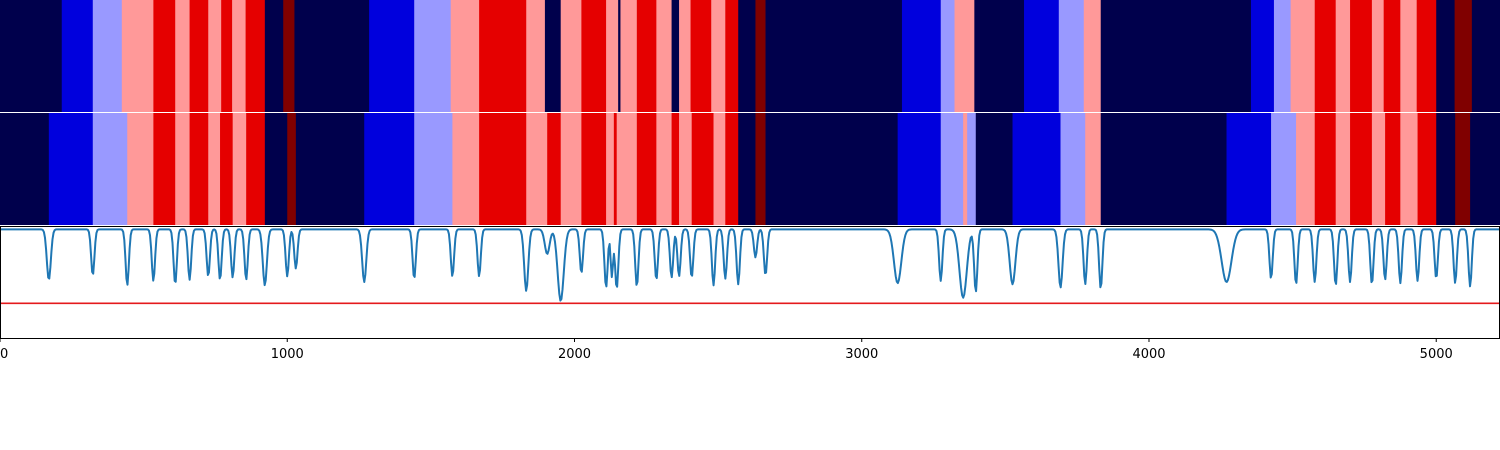 Image resolution: width=1500 pixels, height=450 pixels. What do you see at coordinates (574, 354) in the screenshot?
I see `x-tick-label: 2000` at bounding box center [574, 354].